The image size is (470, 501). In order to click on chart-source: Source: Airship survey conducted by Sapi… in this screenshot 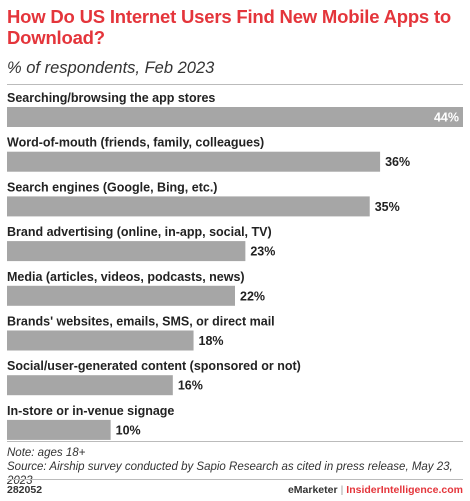, I will do `click(230, 474)`.